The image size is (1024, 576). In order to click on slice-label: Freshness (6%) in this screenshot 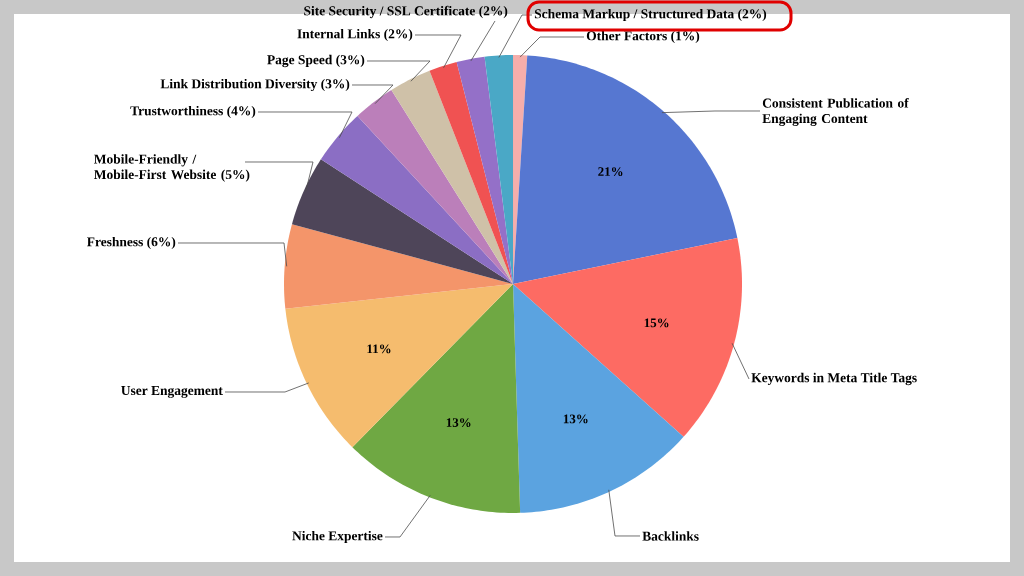, I will do `click(131, 243)`.